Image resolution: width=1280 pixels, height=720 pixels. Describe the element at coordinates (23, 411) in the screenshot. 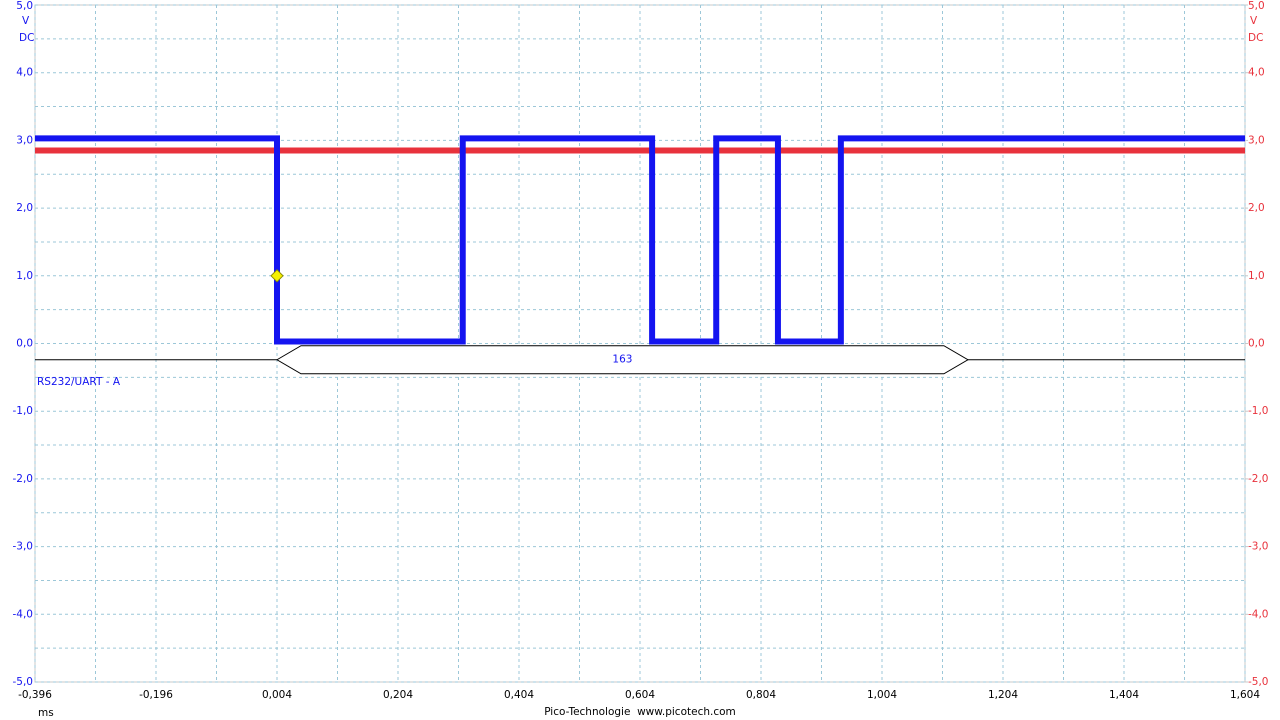

I see `y-tick-label: -1,0` at that location.